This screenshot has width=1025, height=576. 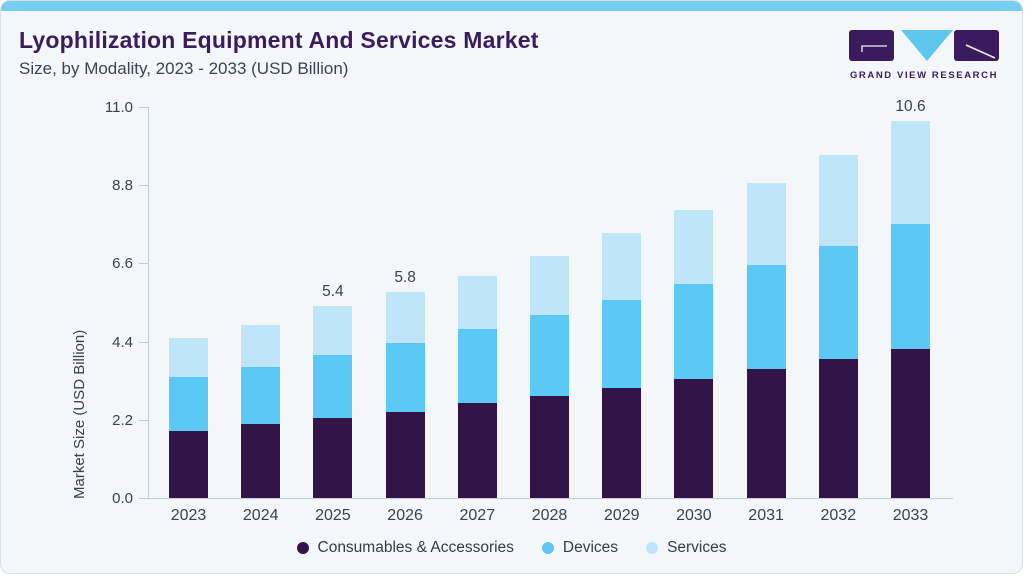 What do you see at coordinates (188, 464) in the screenshot?
I see `bar-segment-2023-consumables-accessories` at bounding box center [188, 464].